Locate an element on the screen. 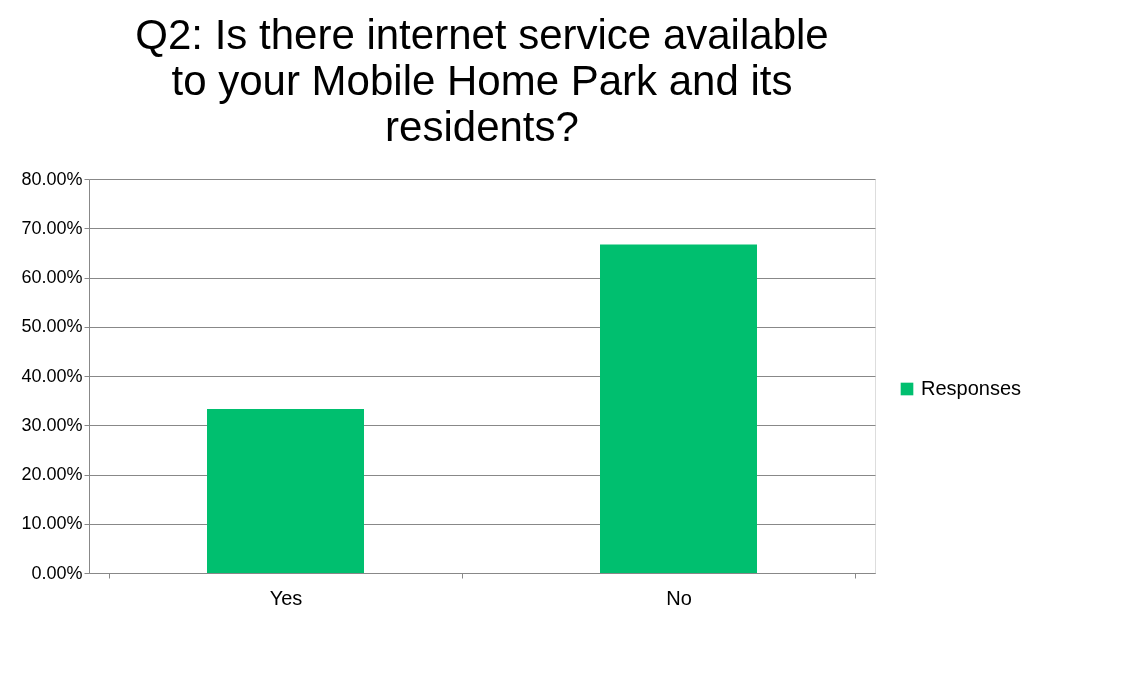 This screenshot has height=681, width=1129. y-tick-label: 0.00% is located at coordinates (57, 572).